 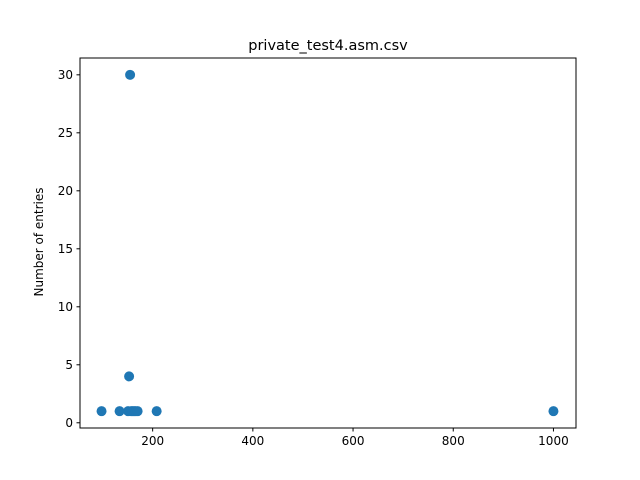 What do you see at coordinates (252, 441) in the screenshot?
I see `x-tick-label-1: 400` at bounding box center [252, 441].